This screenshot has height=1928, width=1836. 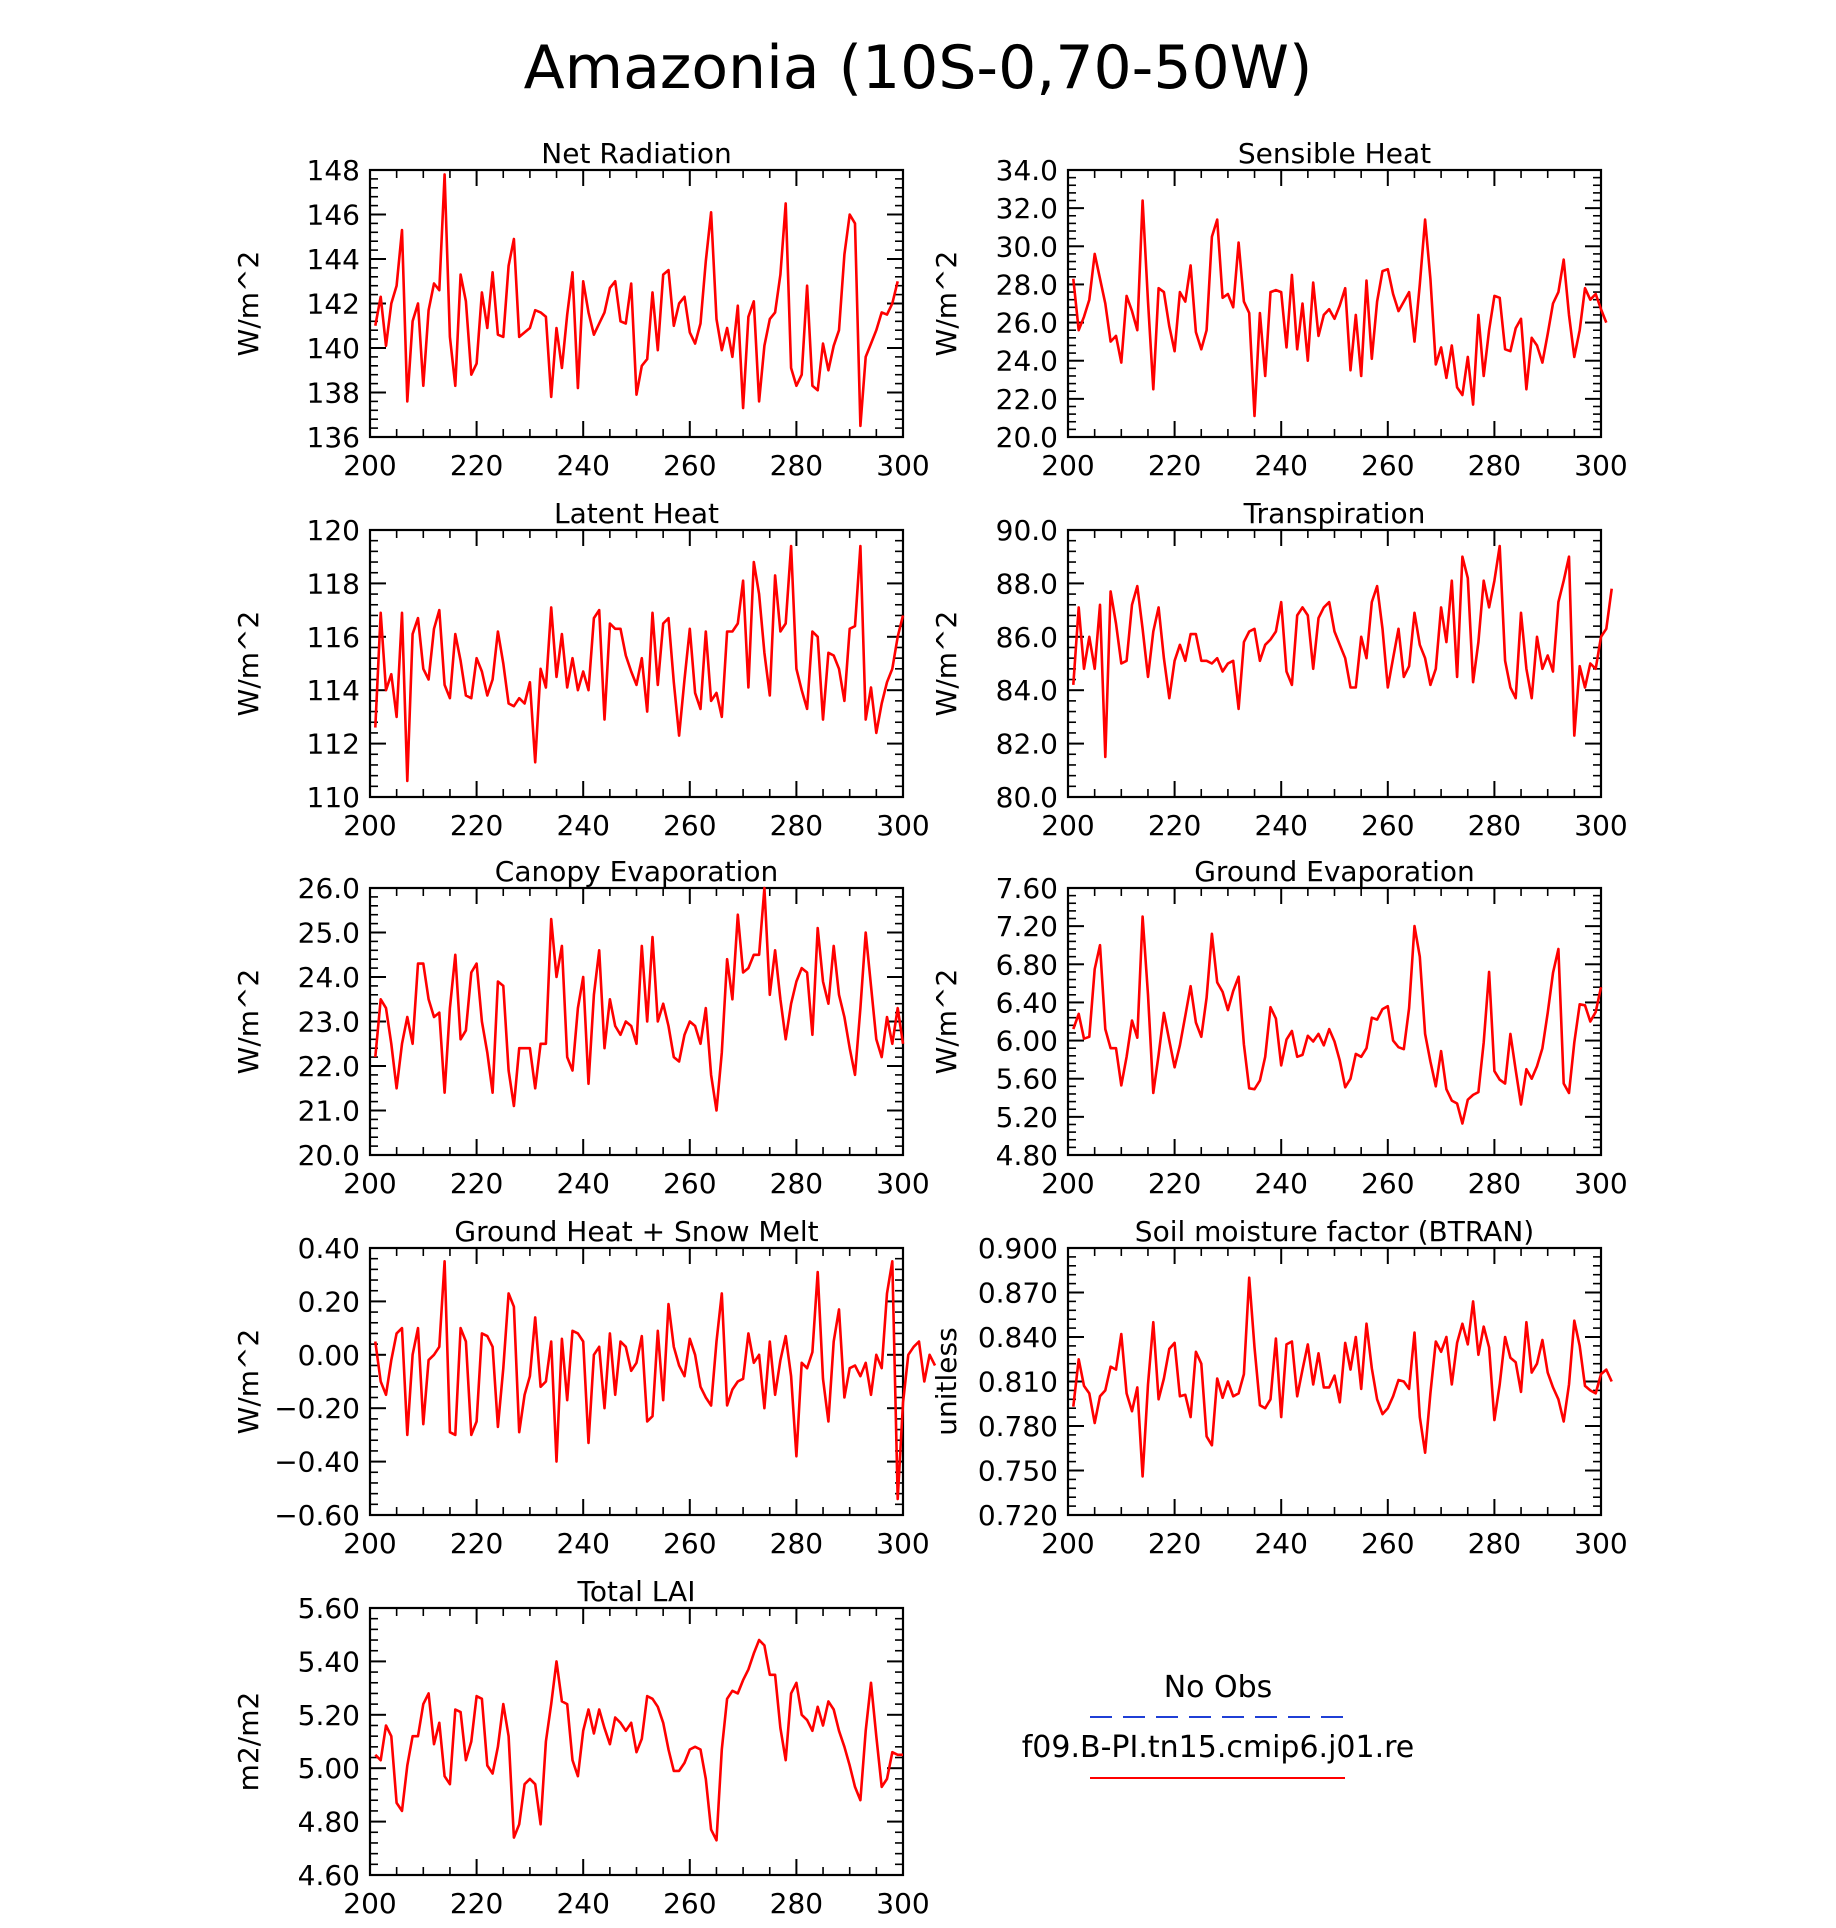 I want to click on legend: No Obs f09.B-PI.tn15.cmip6.j01.re, so click(x=1218, y=1724).